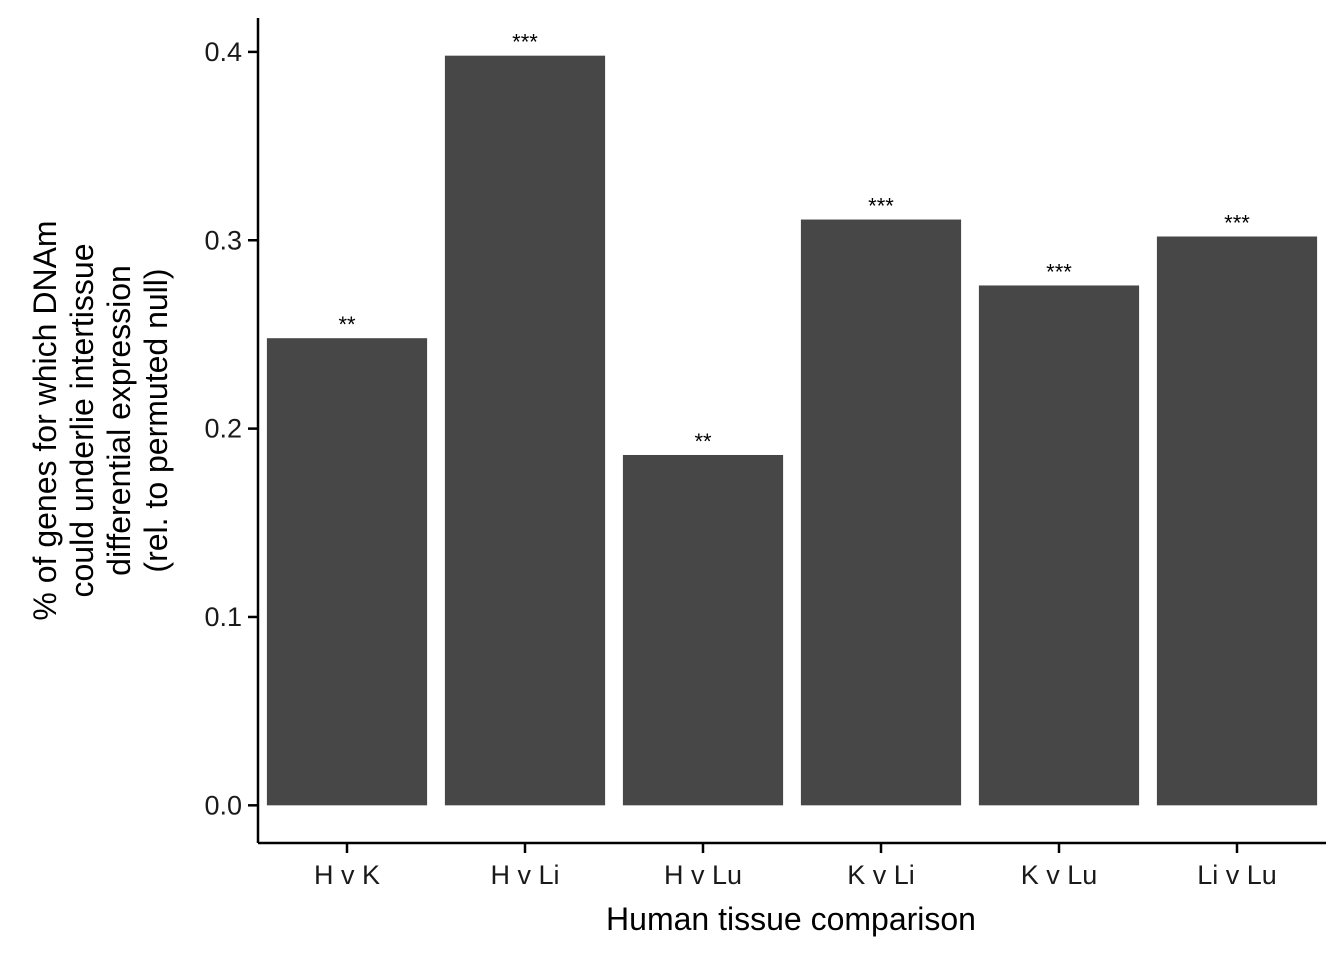 This screenshot has width=1344, height=960. What do you see at coordinates (119, 420) in the screenshot?
I see `y-axis-title-line-2: differential expression` at bounding box center [119, 420].